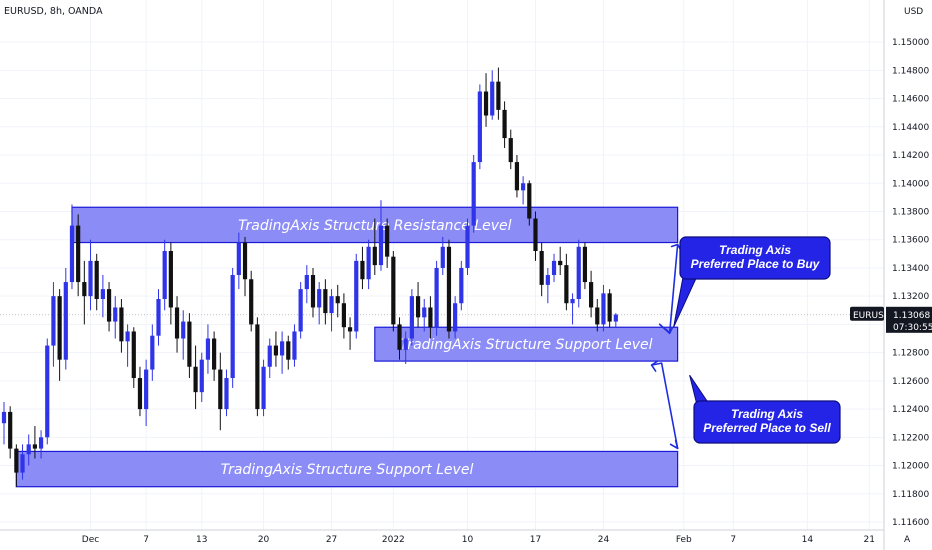 Image resolution: width=932 pixels, height=550 pixels. Describe the element at coordinates (910, 354) in the screenshot. I see `y-tick-label: 1.12800` at that location.